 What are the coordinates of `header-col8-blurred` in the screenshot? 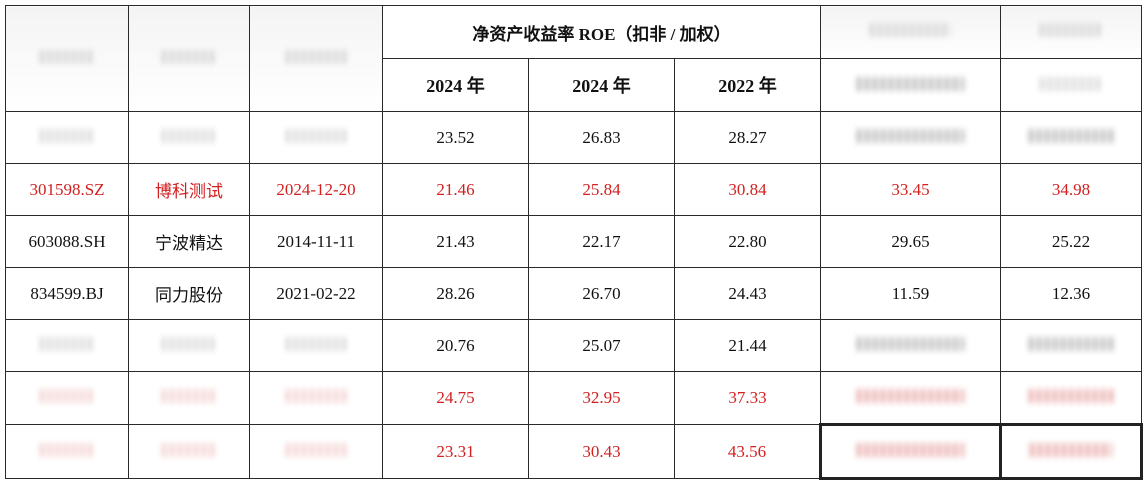 It's located at (1071, 32).